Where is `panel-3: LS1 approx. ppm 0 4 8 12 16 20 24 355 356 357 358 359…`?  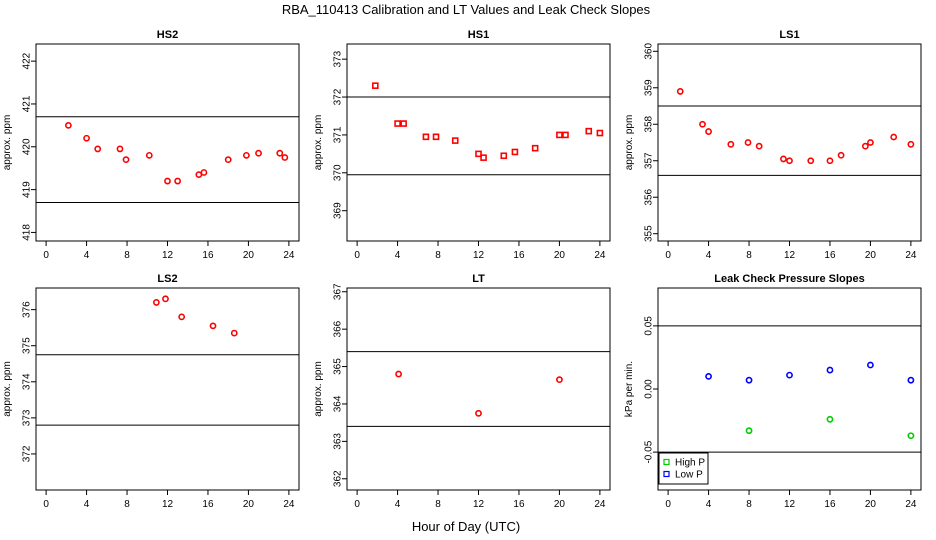 panel-3: LS1 approx. ppm 0 4 8 12 16 20 24 355 356 357 358 359… is located at coordinates (773, 145).